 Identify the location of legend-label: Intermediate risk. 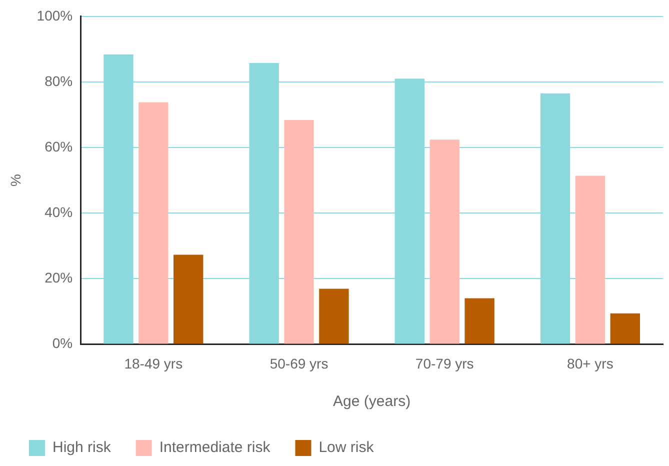
(215, 447).